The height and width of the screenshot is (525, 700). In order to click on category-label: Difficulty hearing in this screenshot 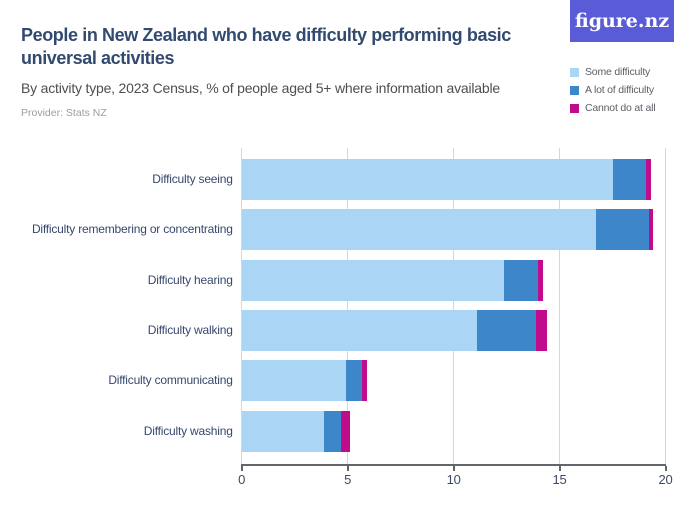, I will do `click(190, 279)`.